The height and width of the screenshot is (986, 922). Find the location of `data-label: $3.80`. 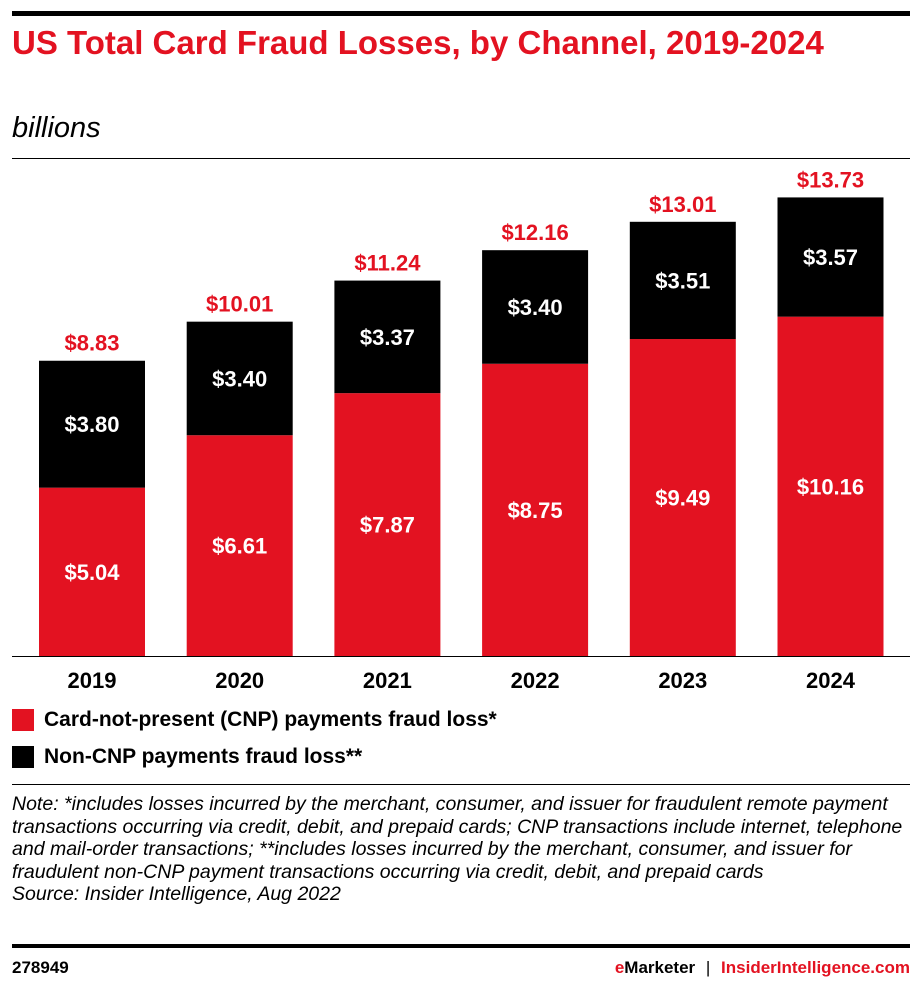

data-label: $3.80 is located at coordinates (91, 424).